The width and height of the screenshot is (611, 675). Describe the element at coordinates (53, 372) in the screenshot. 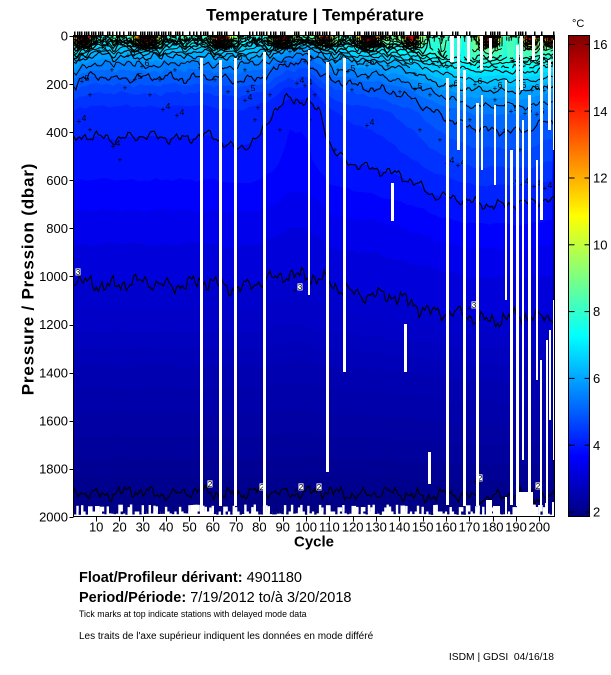

I see `svg-text: 1400` at that location.